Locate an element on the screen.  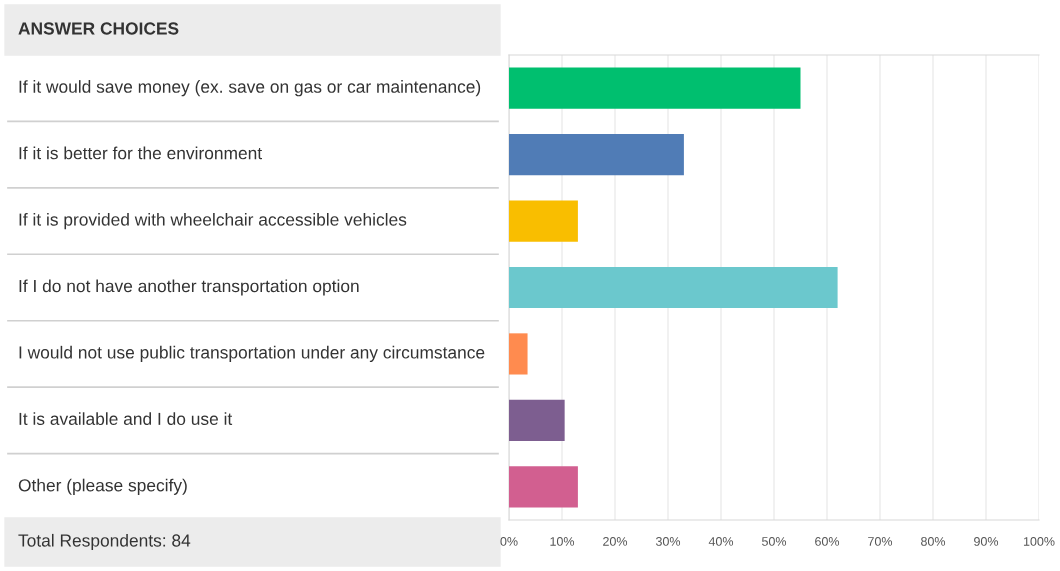
y-tick-label: If it is better for the environment is located at coordinates (140, 153).